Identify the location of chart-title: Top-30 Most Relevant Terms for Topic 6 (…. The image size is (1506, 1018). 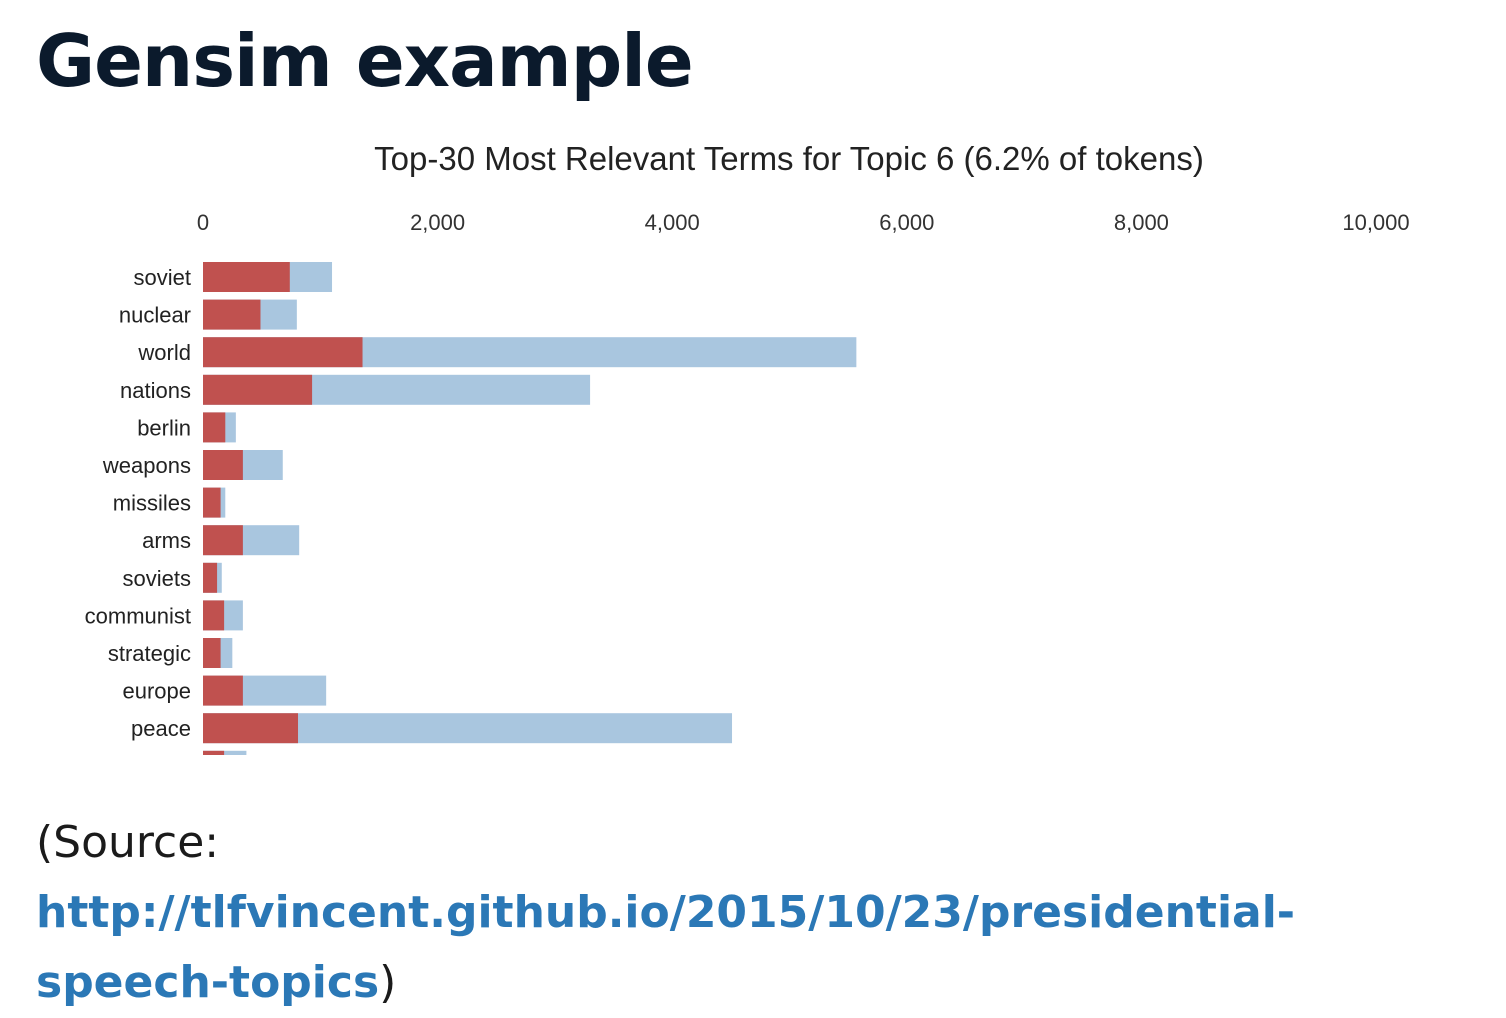
(789, 158).